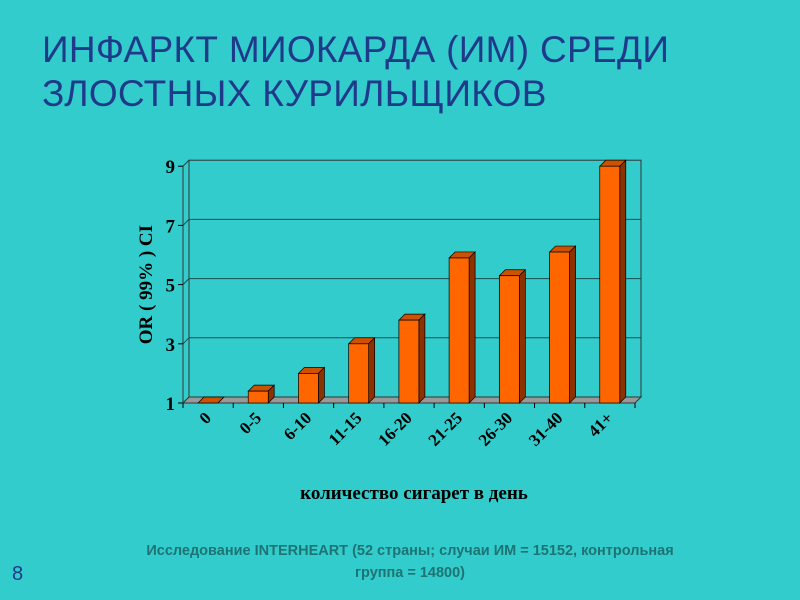 The image size is (800, 600). What do you see at coordinates (171, 286) in the screenshot?
I see `y-tick-label: 5` at bounding box center [171, 286].